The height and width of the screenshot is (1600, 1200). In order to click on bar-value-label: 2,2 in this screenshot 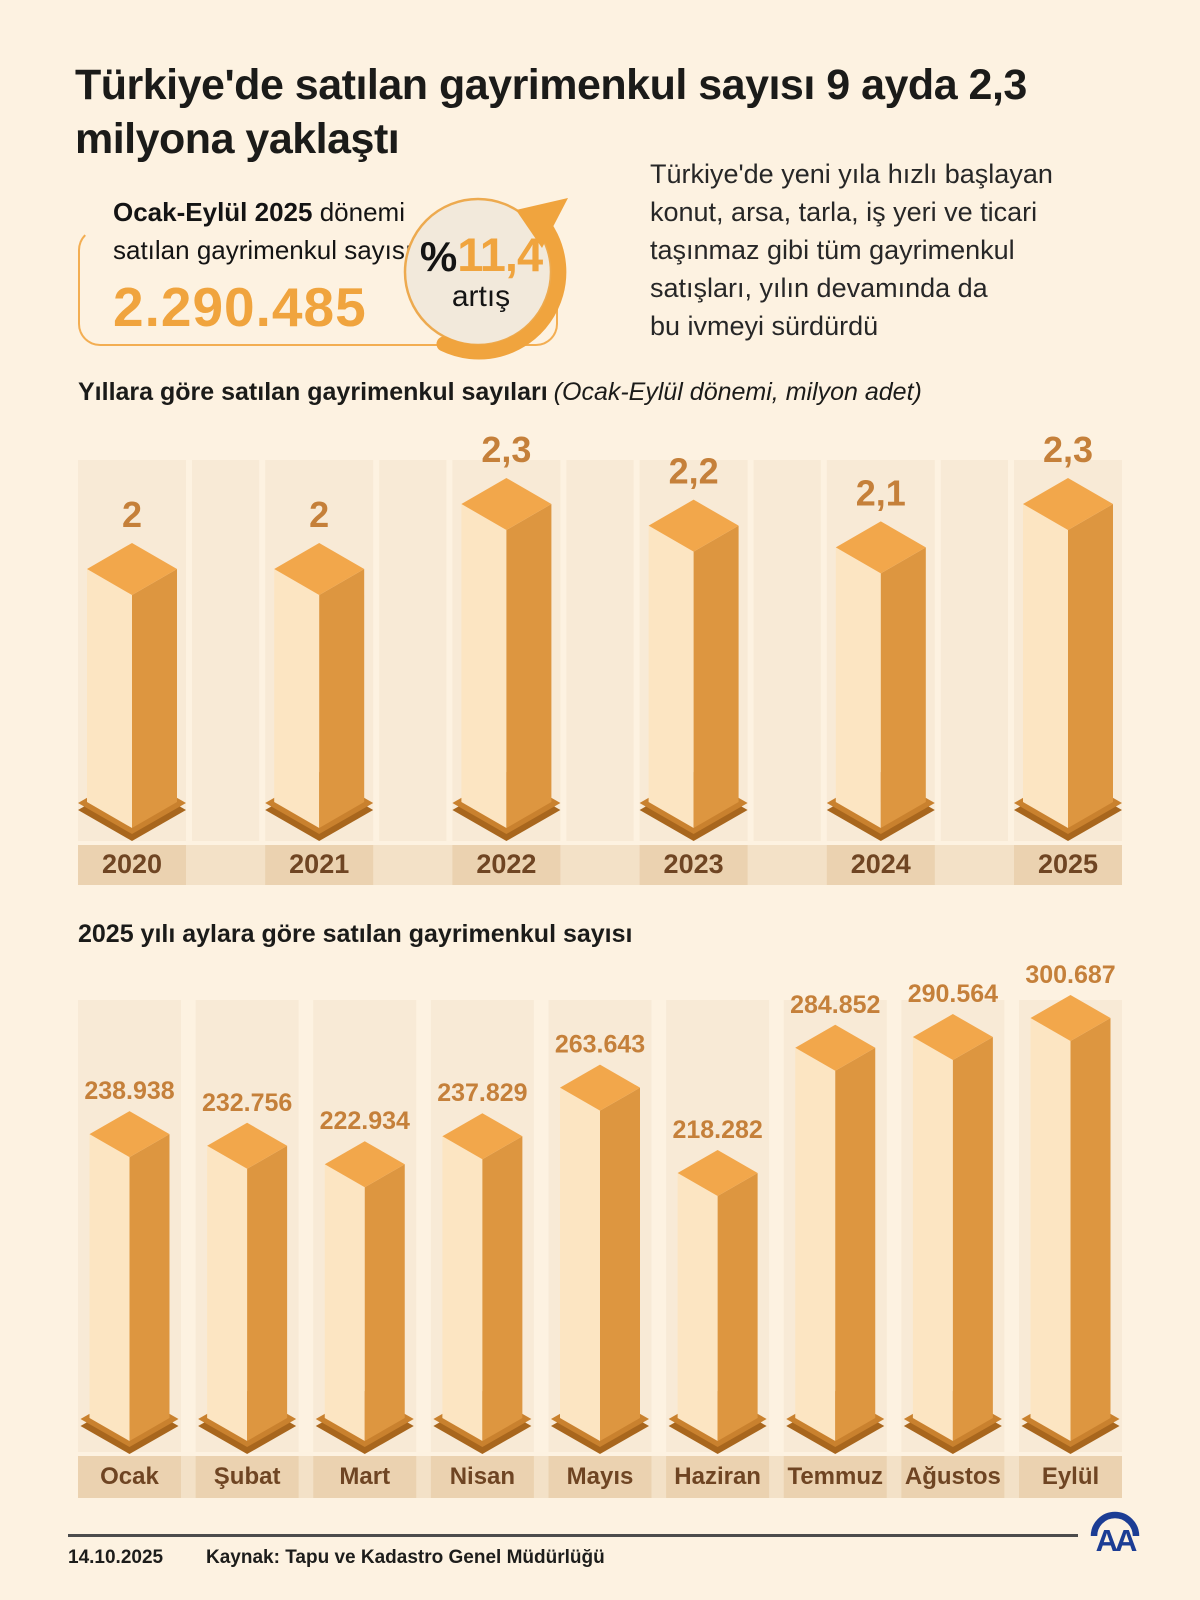, I will do `click(694, 471)`.